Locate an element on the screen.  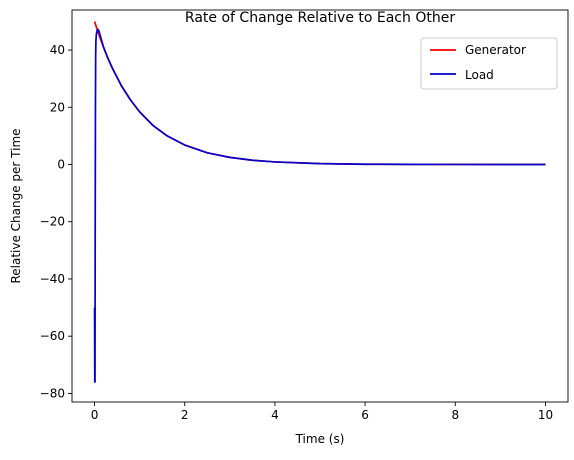
legend: Generator Load is located at coordinates (489, 63).